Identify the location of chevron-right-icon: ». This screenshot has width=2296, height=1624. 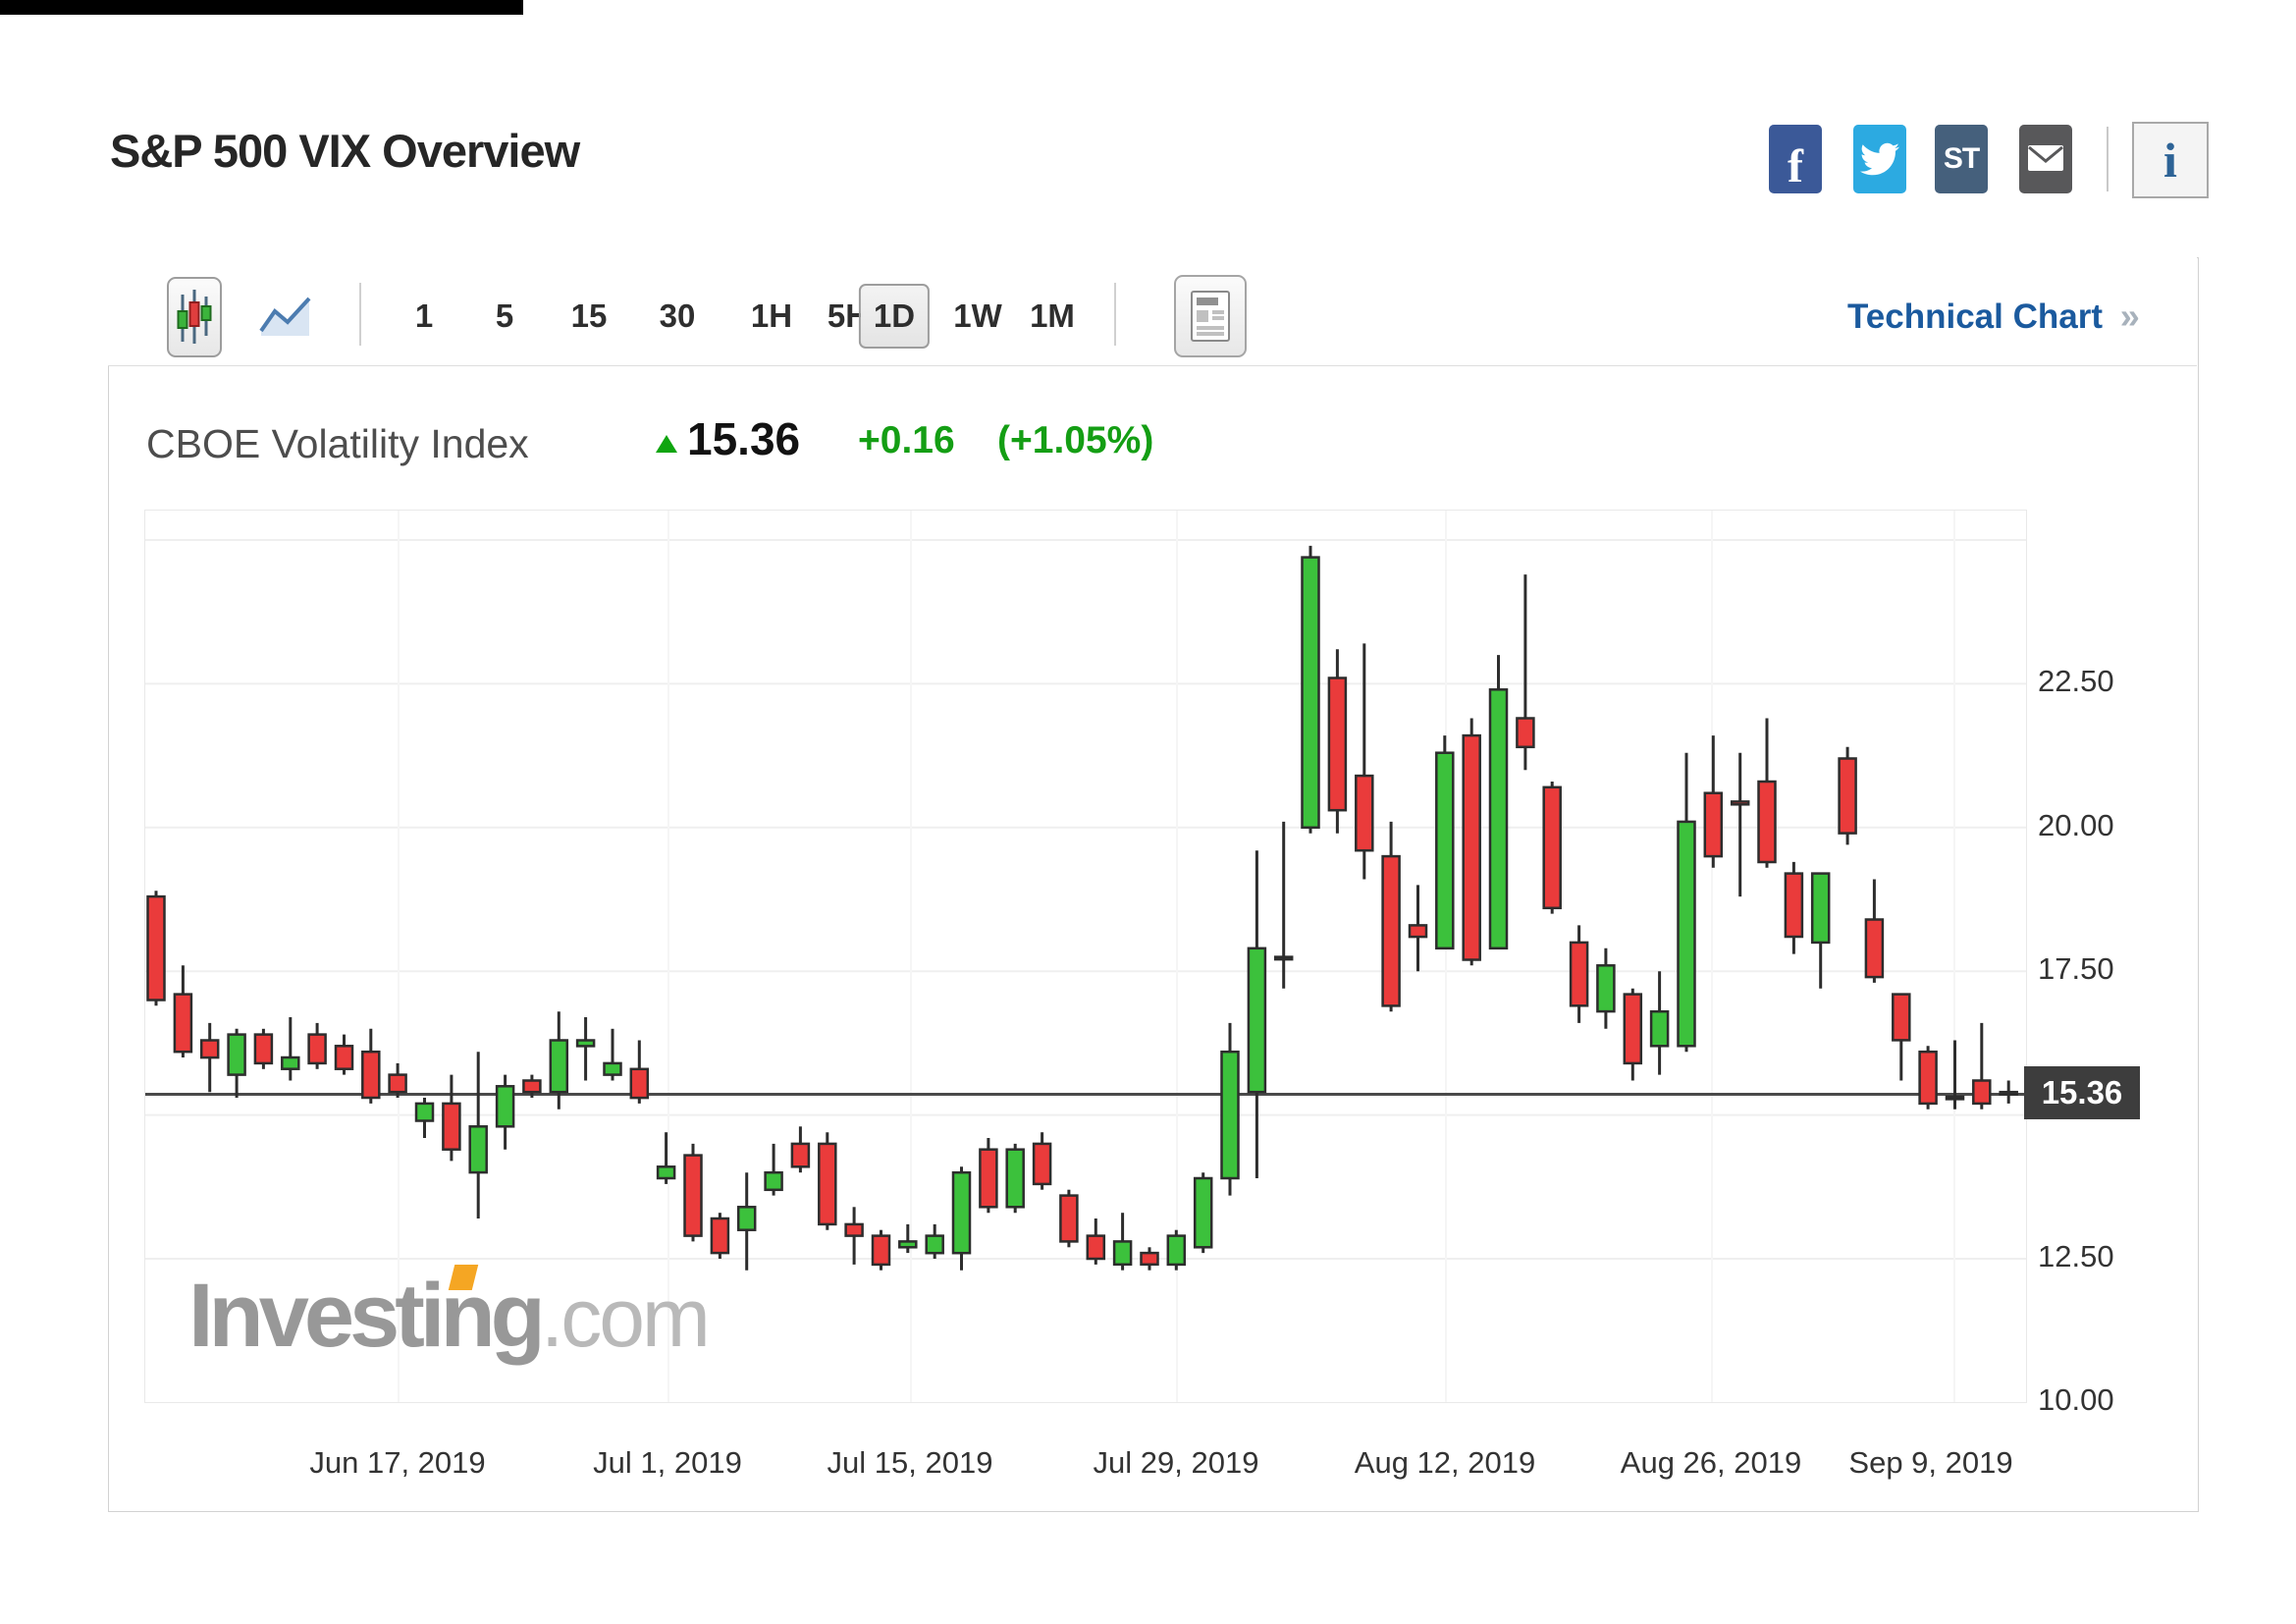
(2129, 316).